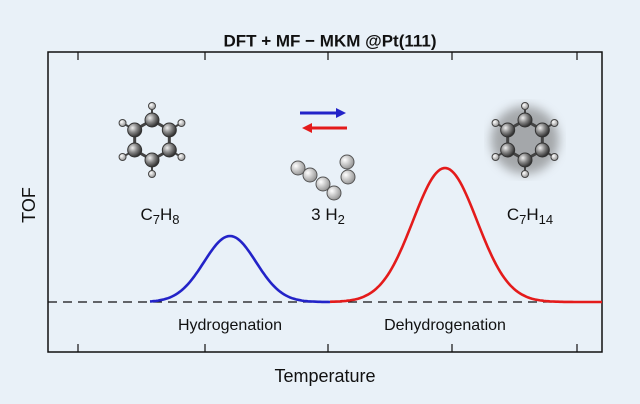 The width and height of the screenshot is (640, 404). What do you see at coordinates (323, 177) in the screenshot?
I see `hydrogen-molecules` at bounding box center [323, 177].